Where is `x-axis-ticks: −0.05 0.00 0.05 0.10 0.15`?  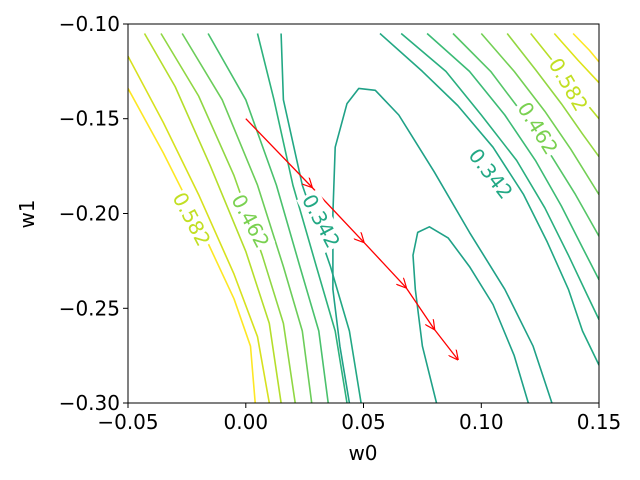
x-axis-ticks: −0.05 0.00 0.05 0.10 0.15 is located at coordinates (359, 418).